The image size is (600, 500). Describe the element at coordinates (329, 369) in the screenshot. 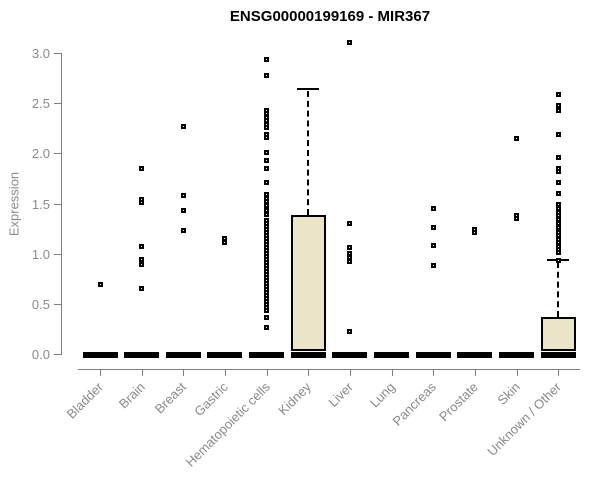

I see `x-axis-line` at that location.